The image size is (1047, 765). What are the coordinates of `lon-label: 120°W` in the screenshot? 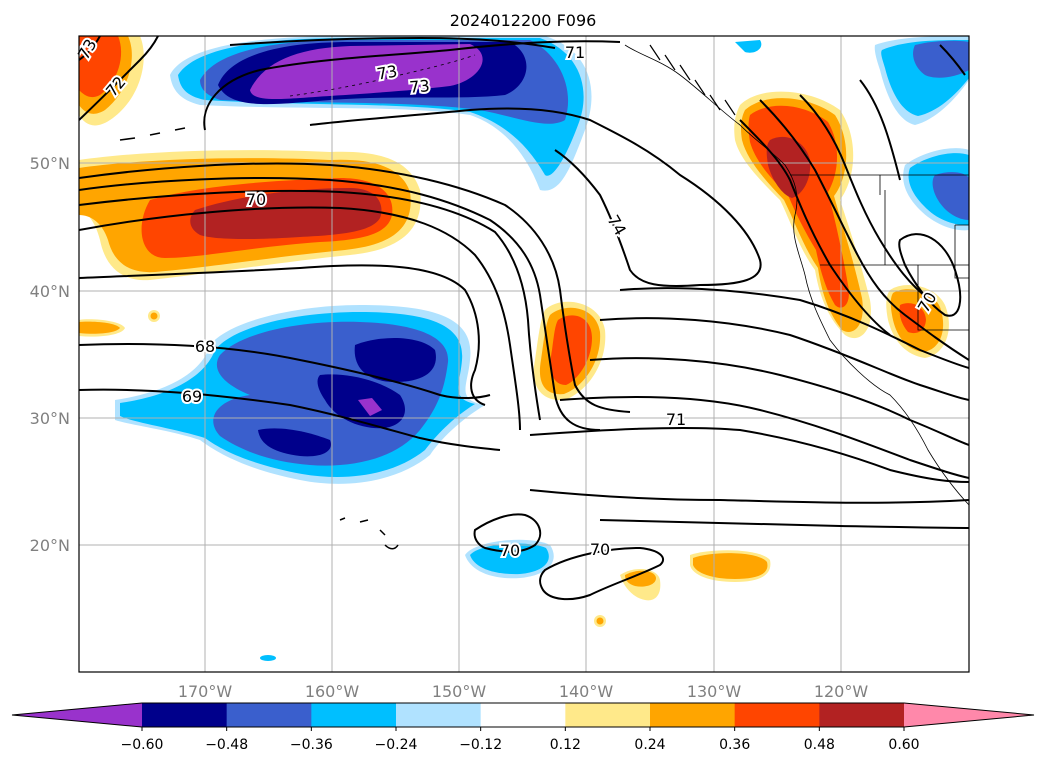 It's located at (841, 691).